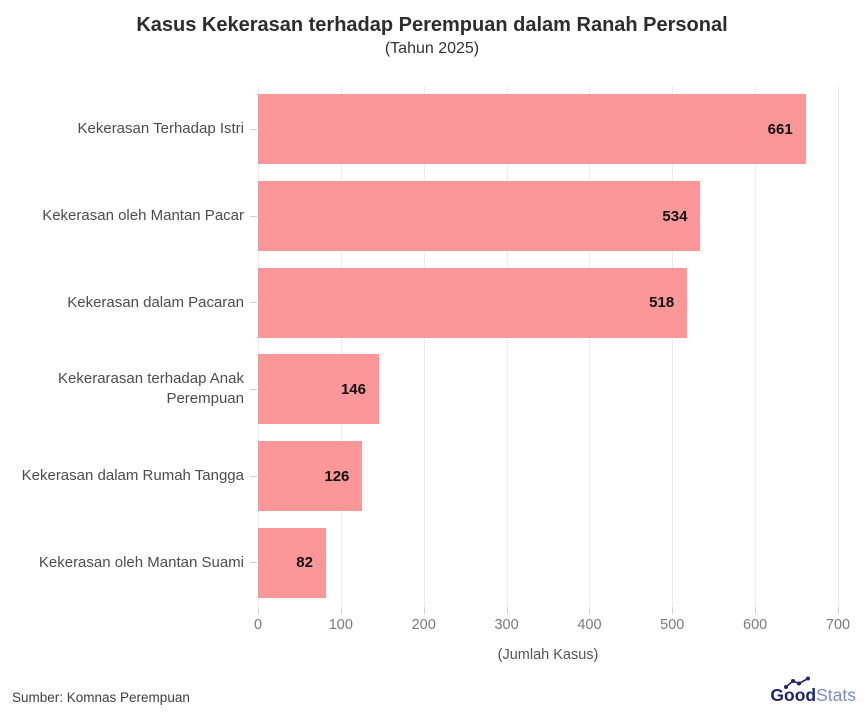 The image size is (864, 717). What do you see at coordinates (548, 655) in the screenshot?
I see `x-axis-label: (Jumlah Kasus)` at bounding box center [548, 655].